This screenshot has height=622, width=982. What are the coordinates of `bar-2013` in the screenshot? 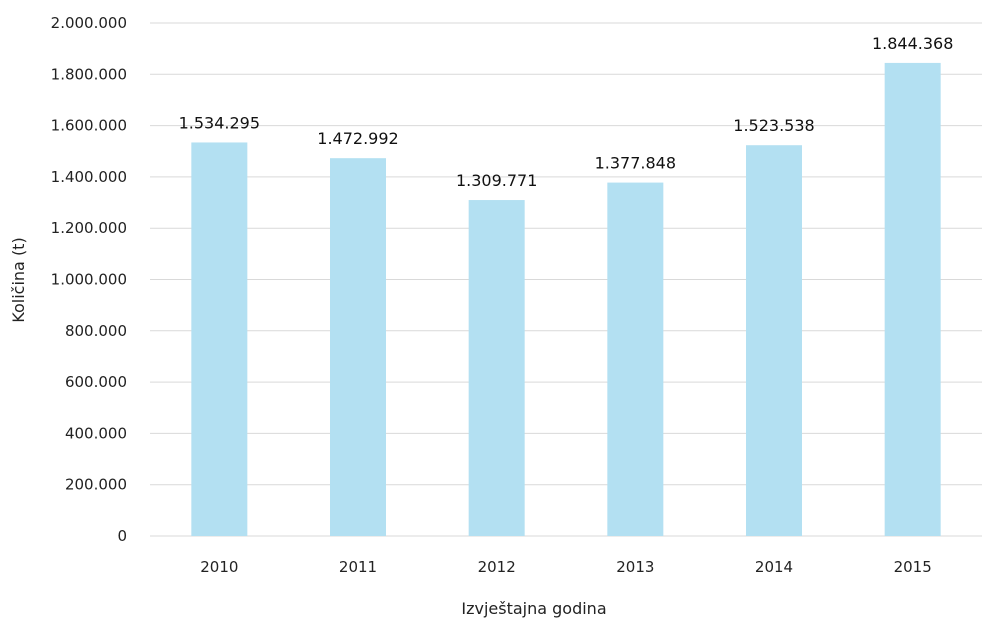 It's located at (635, 359).